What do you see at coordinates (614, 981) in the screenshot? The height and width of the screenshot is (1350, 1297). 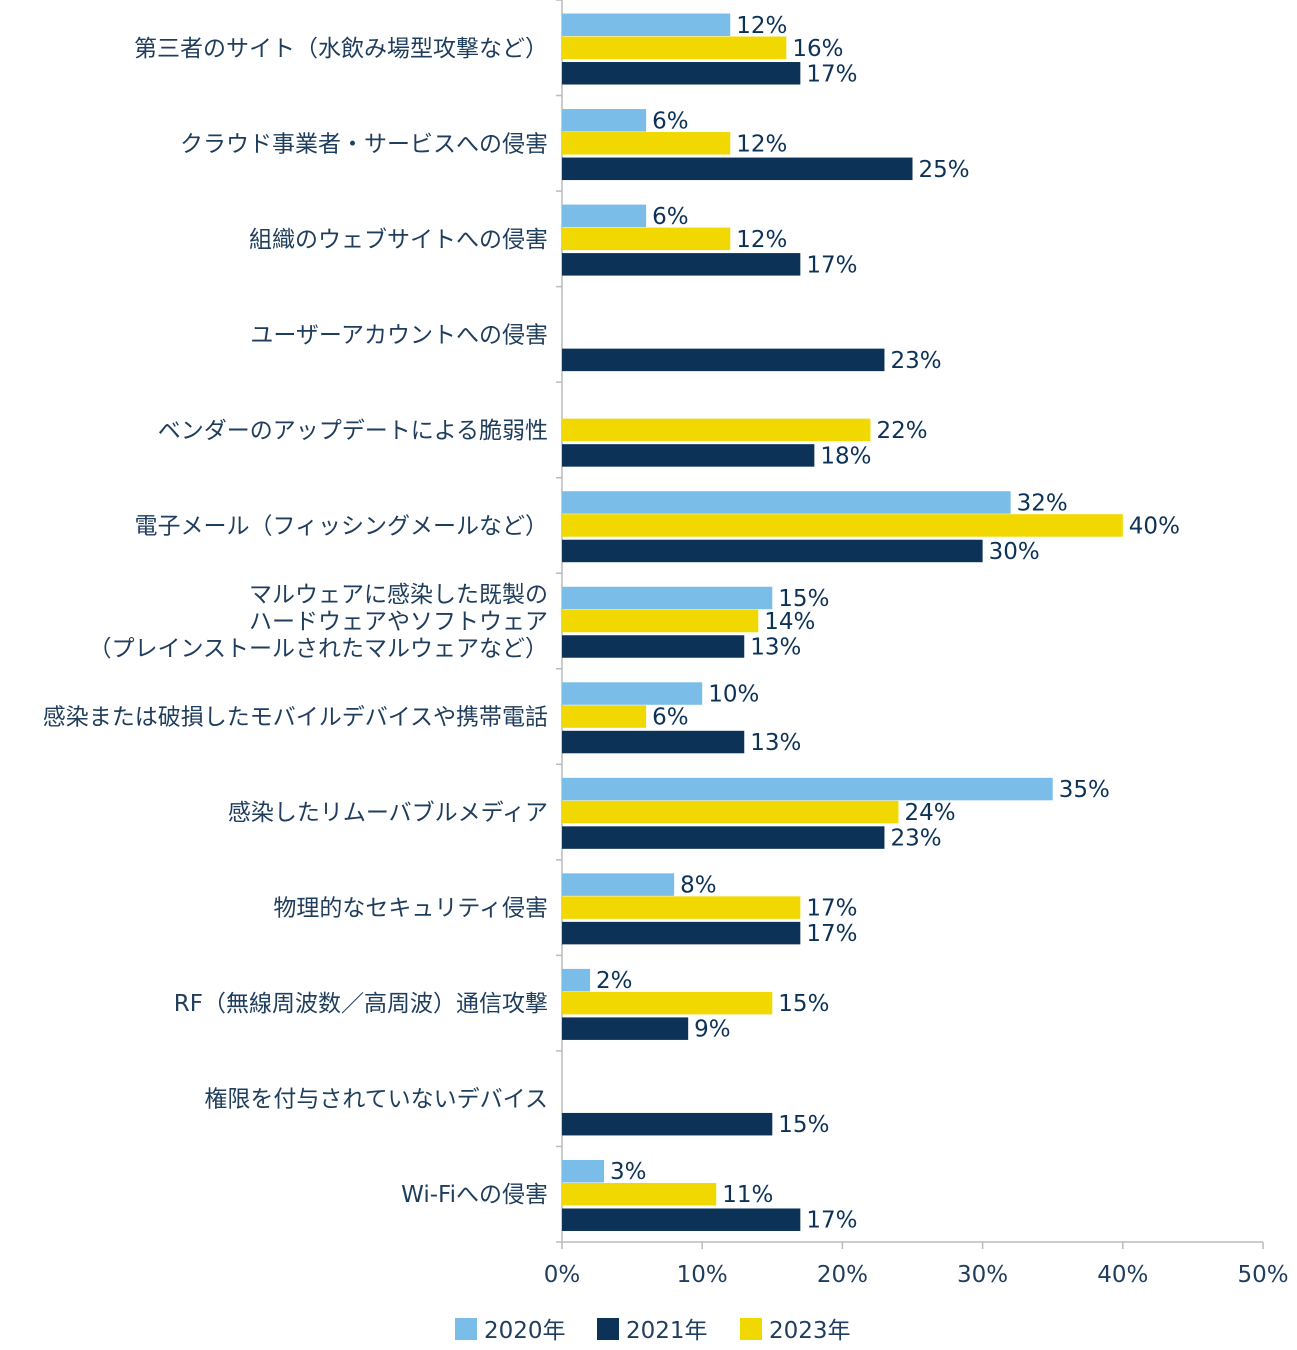 I see `bar-value-label: 2%` at bounding box center [614, 981].